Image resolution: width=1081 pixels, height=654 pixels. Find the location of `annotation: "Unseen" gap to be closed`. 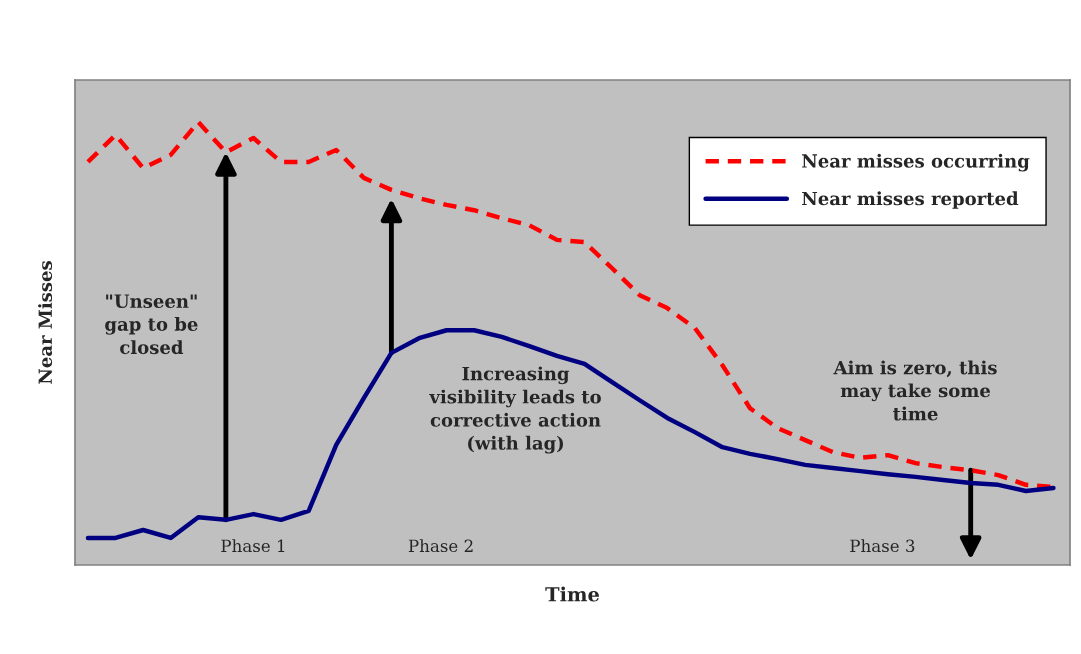

annotation: "Unseen" gap to be closed is located at coordinates (151, 324).